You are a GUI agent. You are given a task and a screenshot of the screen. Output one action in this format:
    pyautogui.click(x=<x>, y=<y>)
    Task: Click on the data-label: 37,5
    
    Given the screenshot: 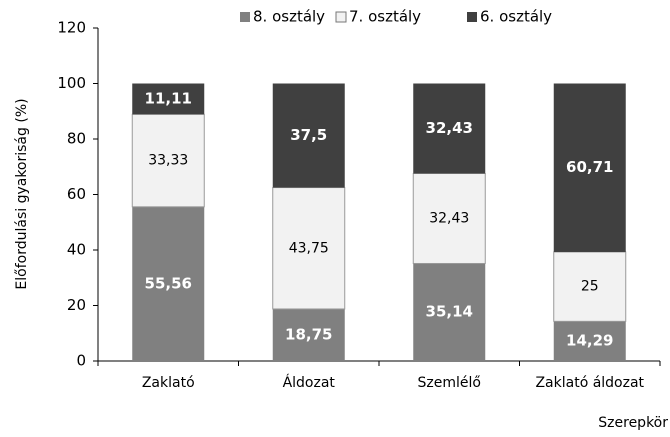 What is the action you would take?
    pyautogui.click(x=308, y=135)
    